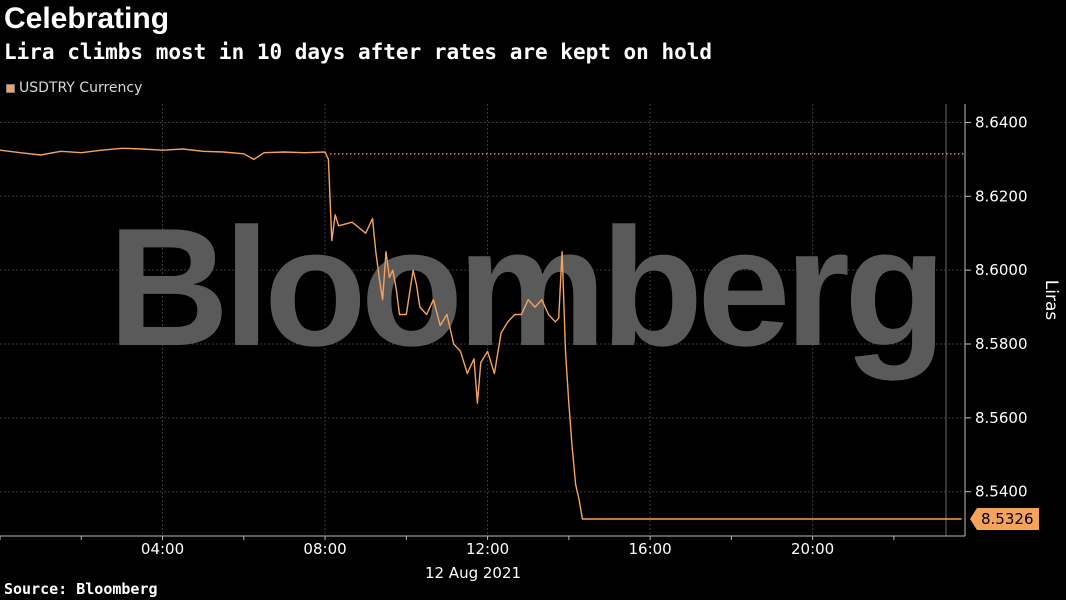  I want to click on last-value-badge-shape, so click(1004, 519).